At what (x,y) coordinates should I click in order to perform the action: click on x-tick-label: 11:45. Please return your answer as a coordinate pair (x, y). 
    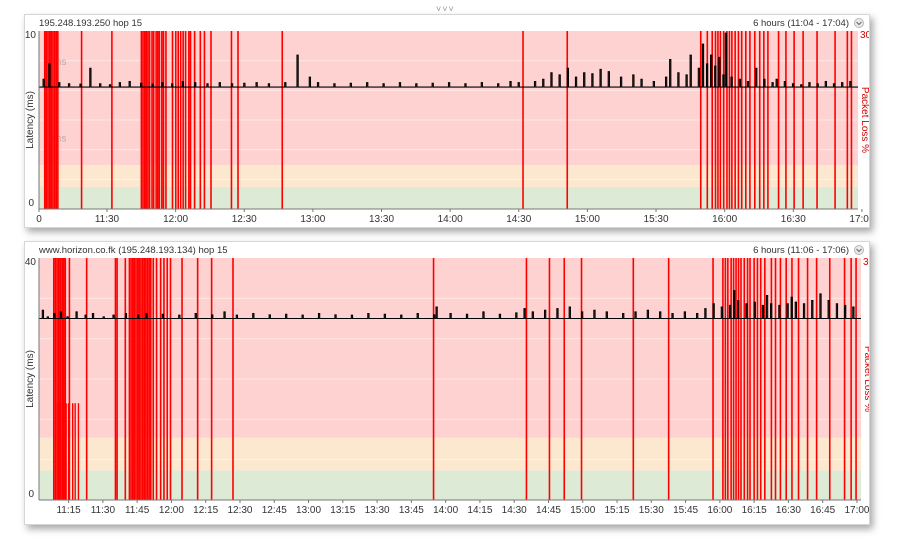
    Looking at the image, I should click on (137, 510).